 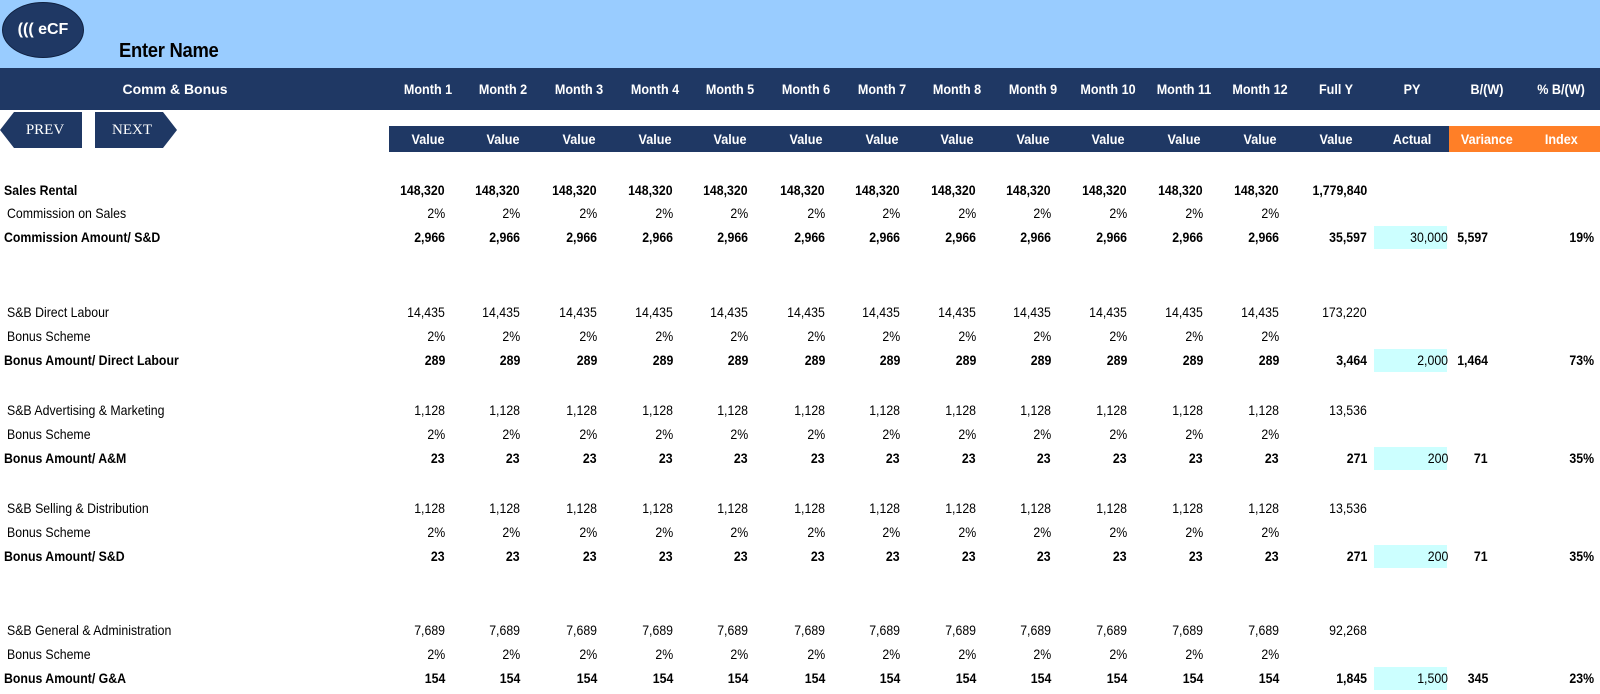 What do you see at coordinates (739, 213) in the screenshot?
I see `cell-month-5: 2%` at bounding box center [739, 213].